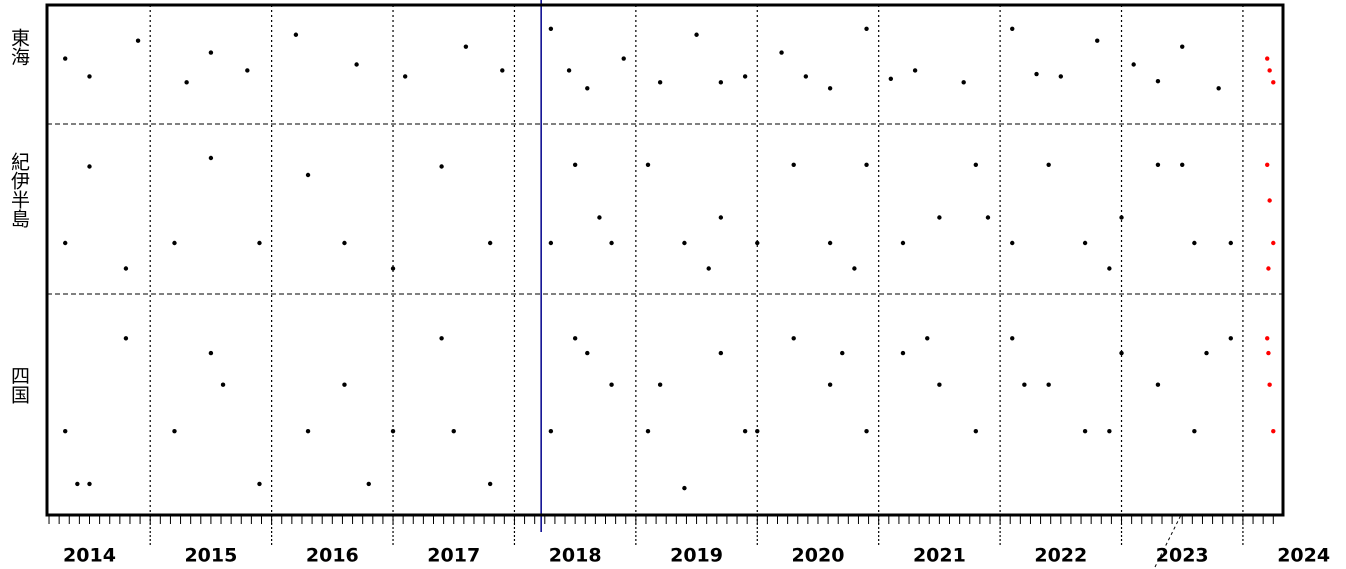 This screenshot has width=1346, height=569. I want to click on x-tick-label: 2017, so click(453, 556).